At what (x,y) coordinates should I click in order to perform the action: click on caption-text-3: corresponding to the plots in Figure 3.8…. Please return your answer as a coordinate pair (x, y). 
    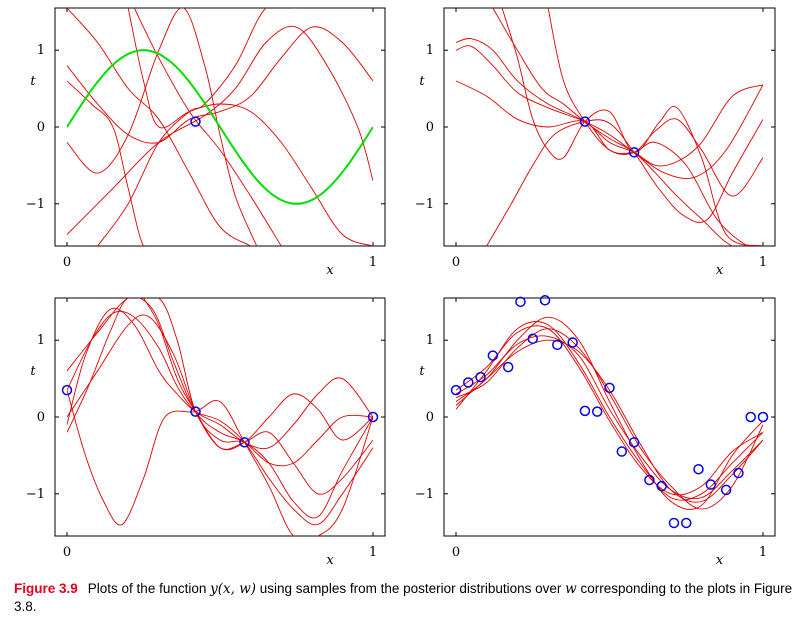
    Looking at the image, I should click on (403, 597).